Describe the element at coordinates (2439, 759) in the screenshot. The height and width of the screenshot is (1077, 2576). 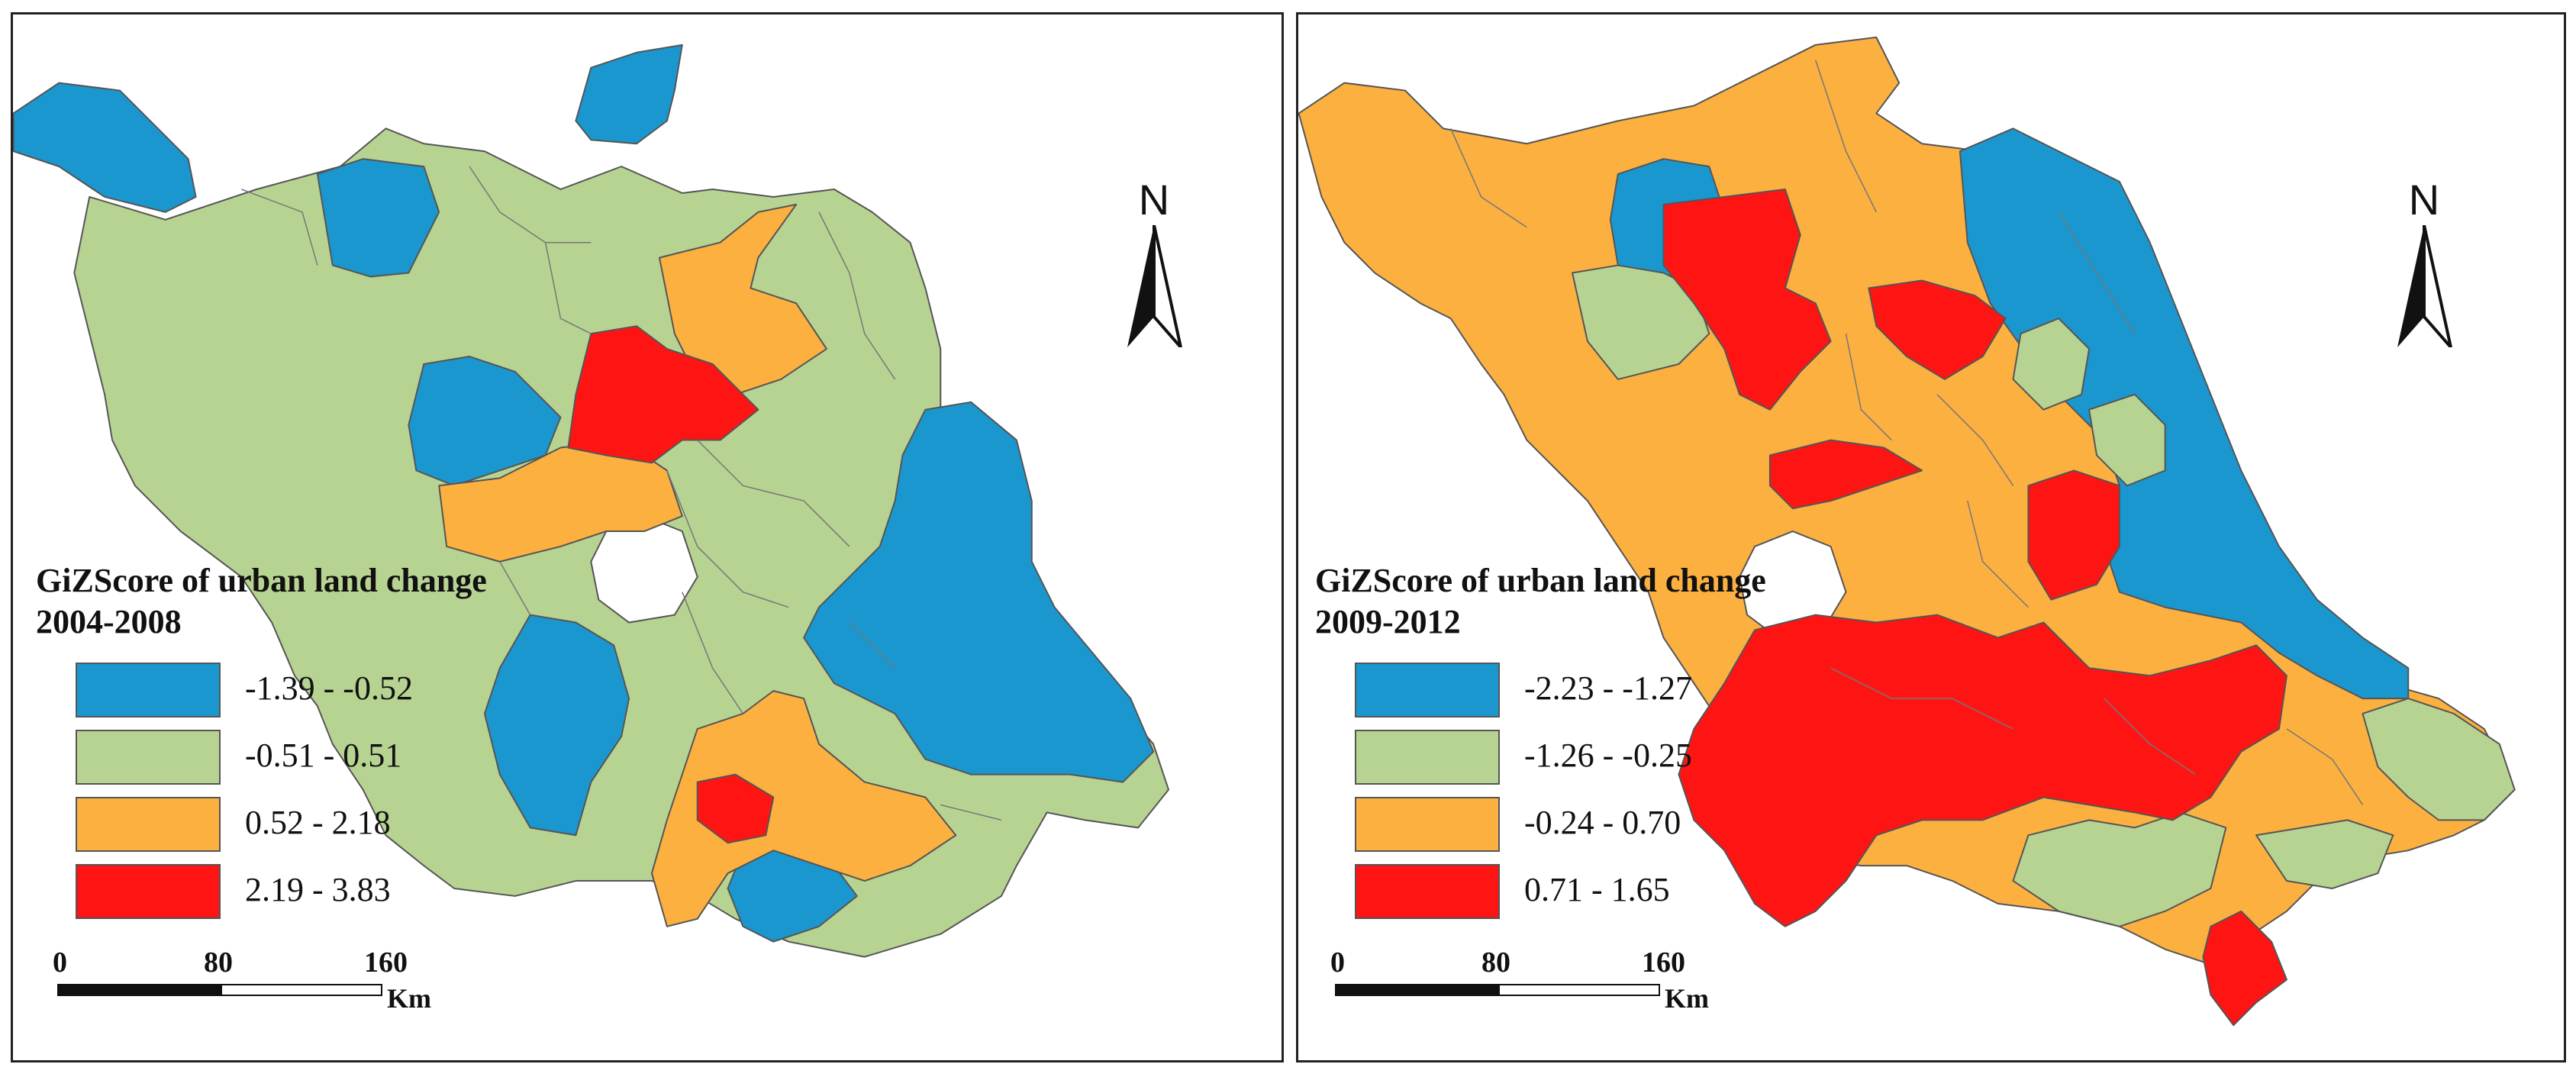
I see `region-green-se` at that location.